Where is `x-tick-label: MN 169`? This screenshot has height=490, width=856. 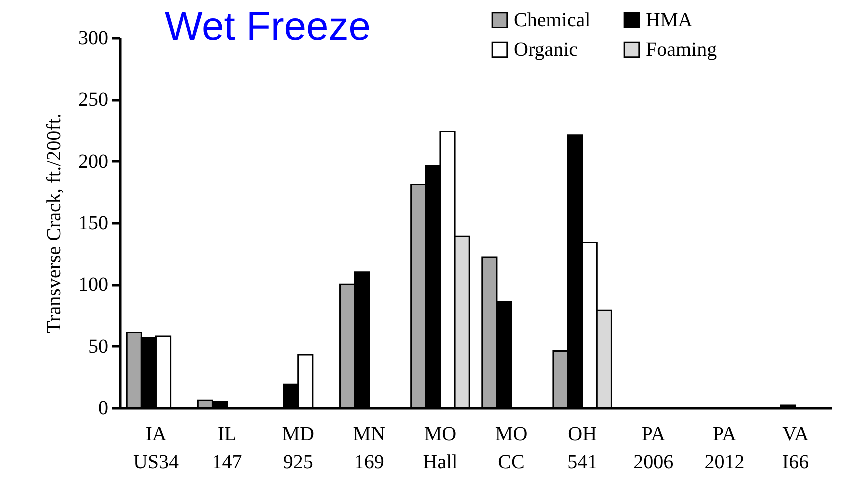
x-tick-label: MN 169 is located at coordinates (369, 449).